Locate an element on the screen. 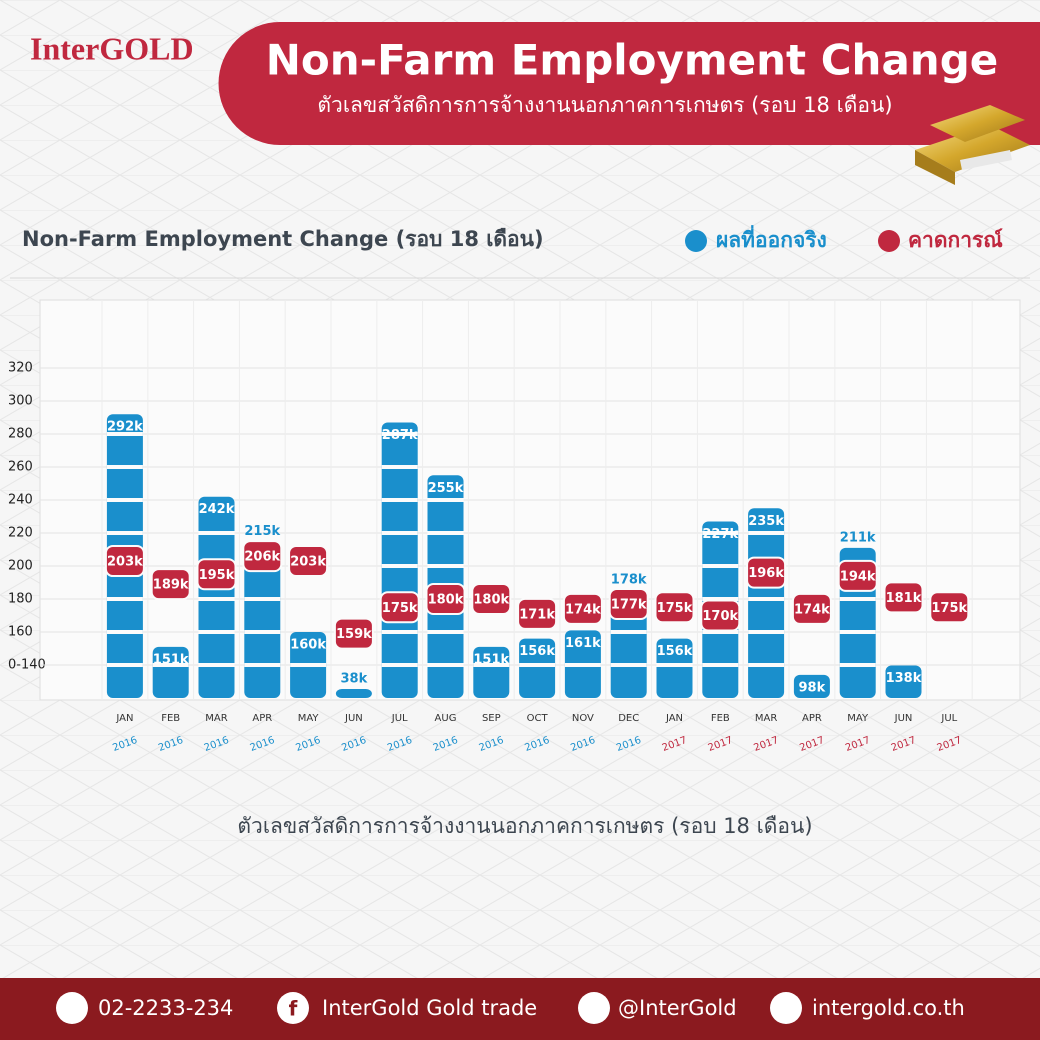  legend-swatch is located at coordinates (696, 241).